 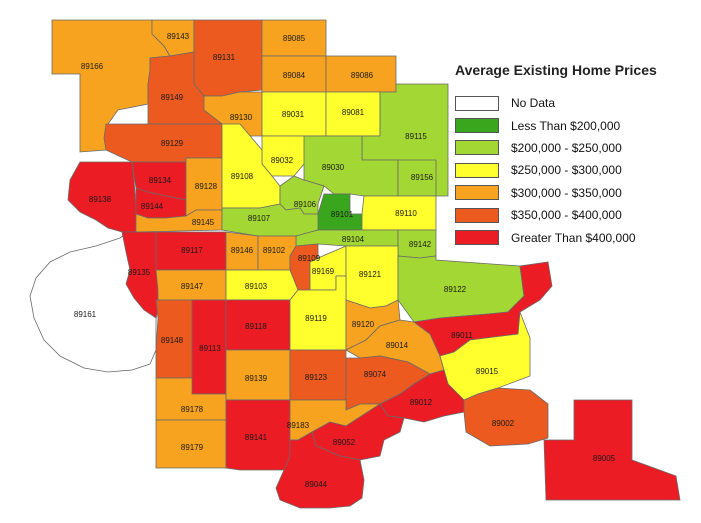 I want to click on zip-label-89135: 89135, so click(x=139, y=272).